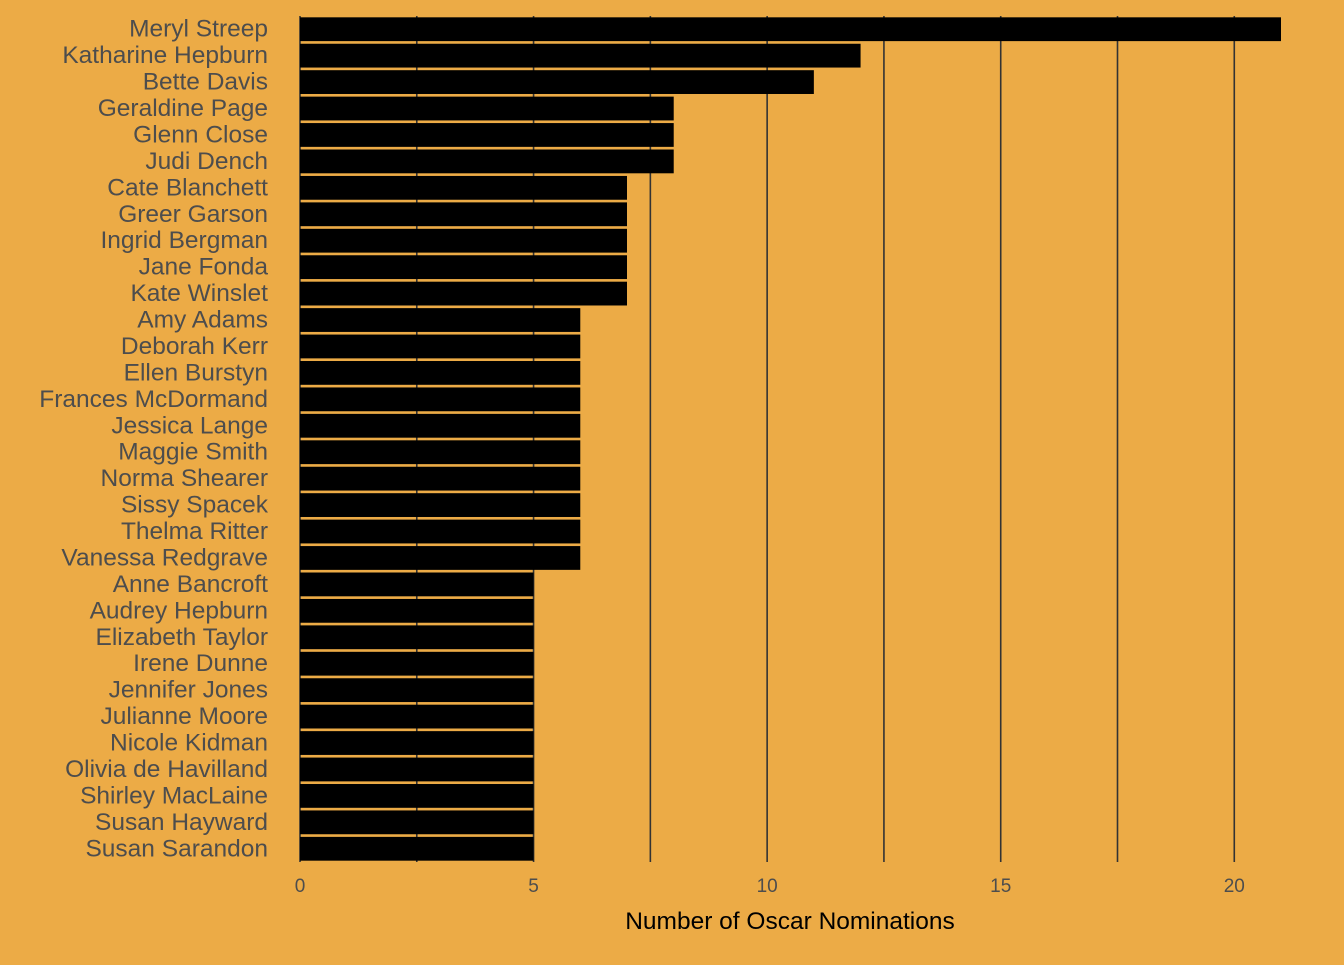 Image resolution: width=1344 pixels, height=965 pixels. What do you see at coordinates (189, 743) in the screenshot?
I see `category-label: Nicole Kidman` at bounding box center [189, 743].